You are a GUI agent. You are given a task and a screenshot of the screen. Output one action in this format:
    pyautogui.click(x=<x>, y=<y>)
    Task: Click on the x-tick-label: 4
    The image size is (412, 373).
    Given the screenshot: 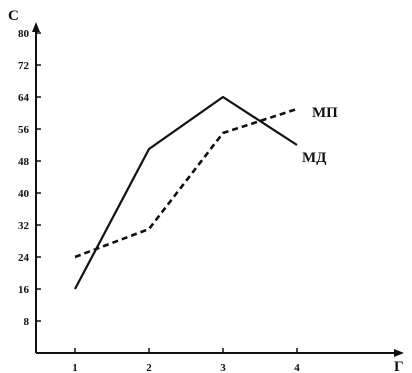 What is the action you would take?
    pyautogui.click(x=297, y=367)
    